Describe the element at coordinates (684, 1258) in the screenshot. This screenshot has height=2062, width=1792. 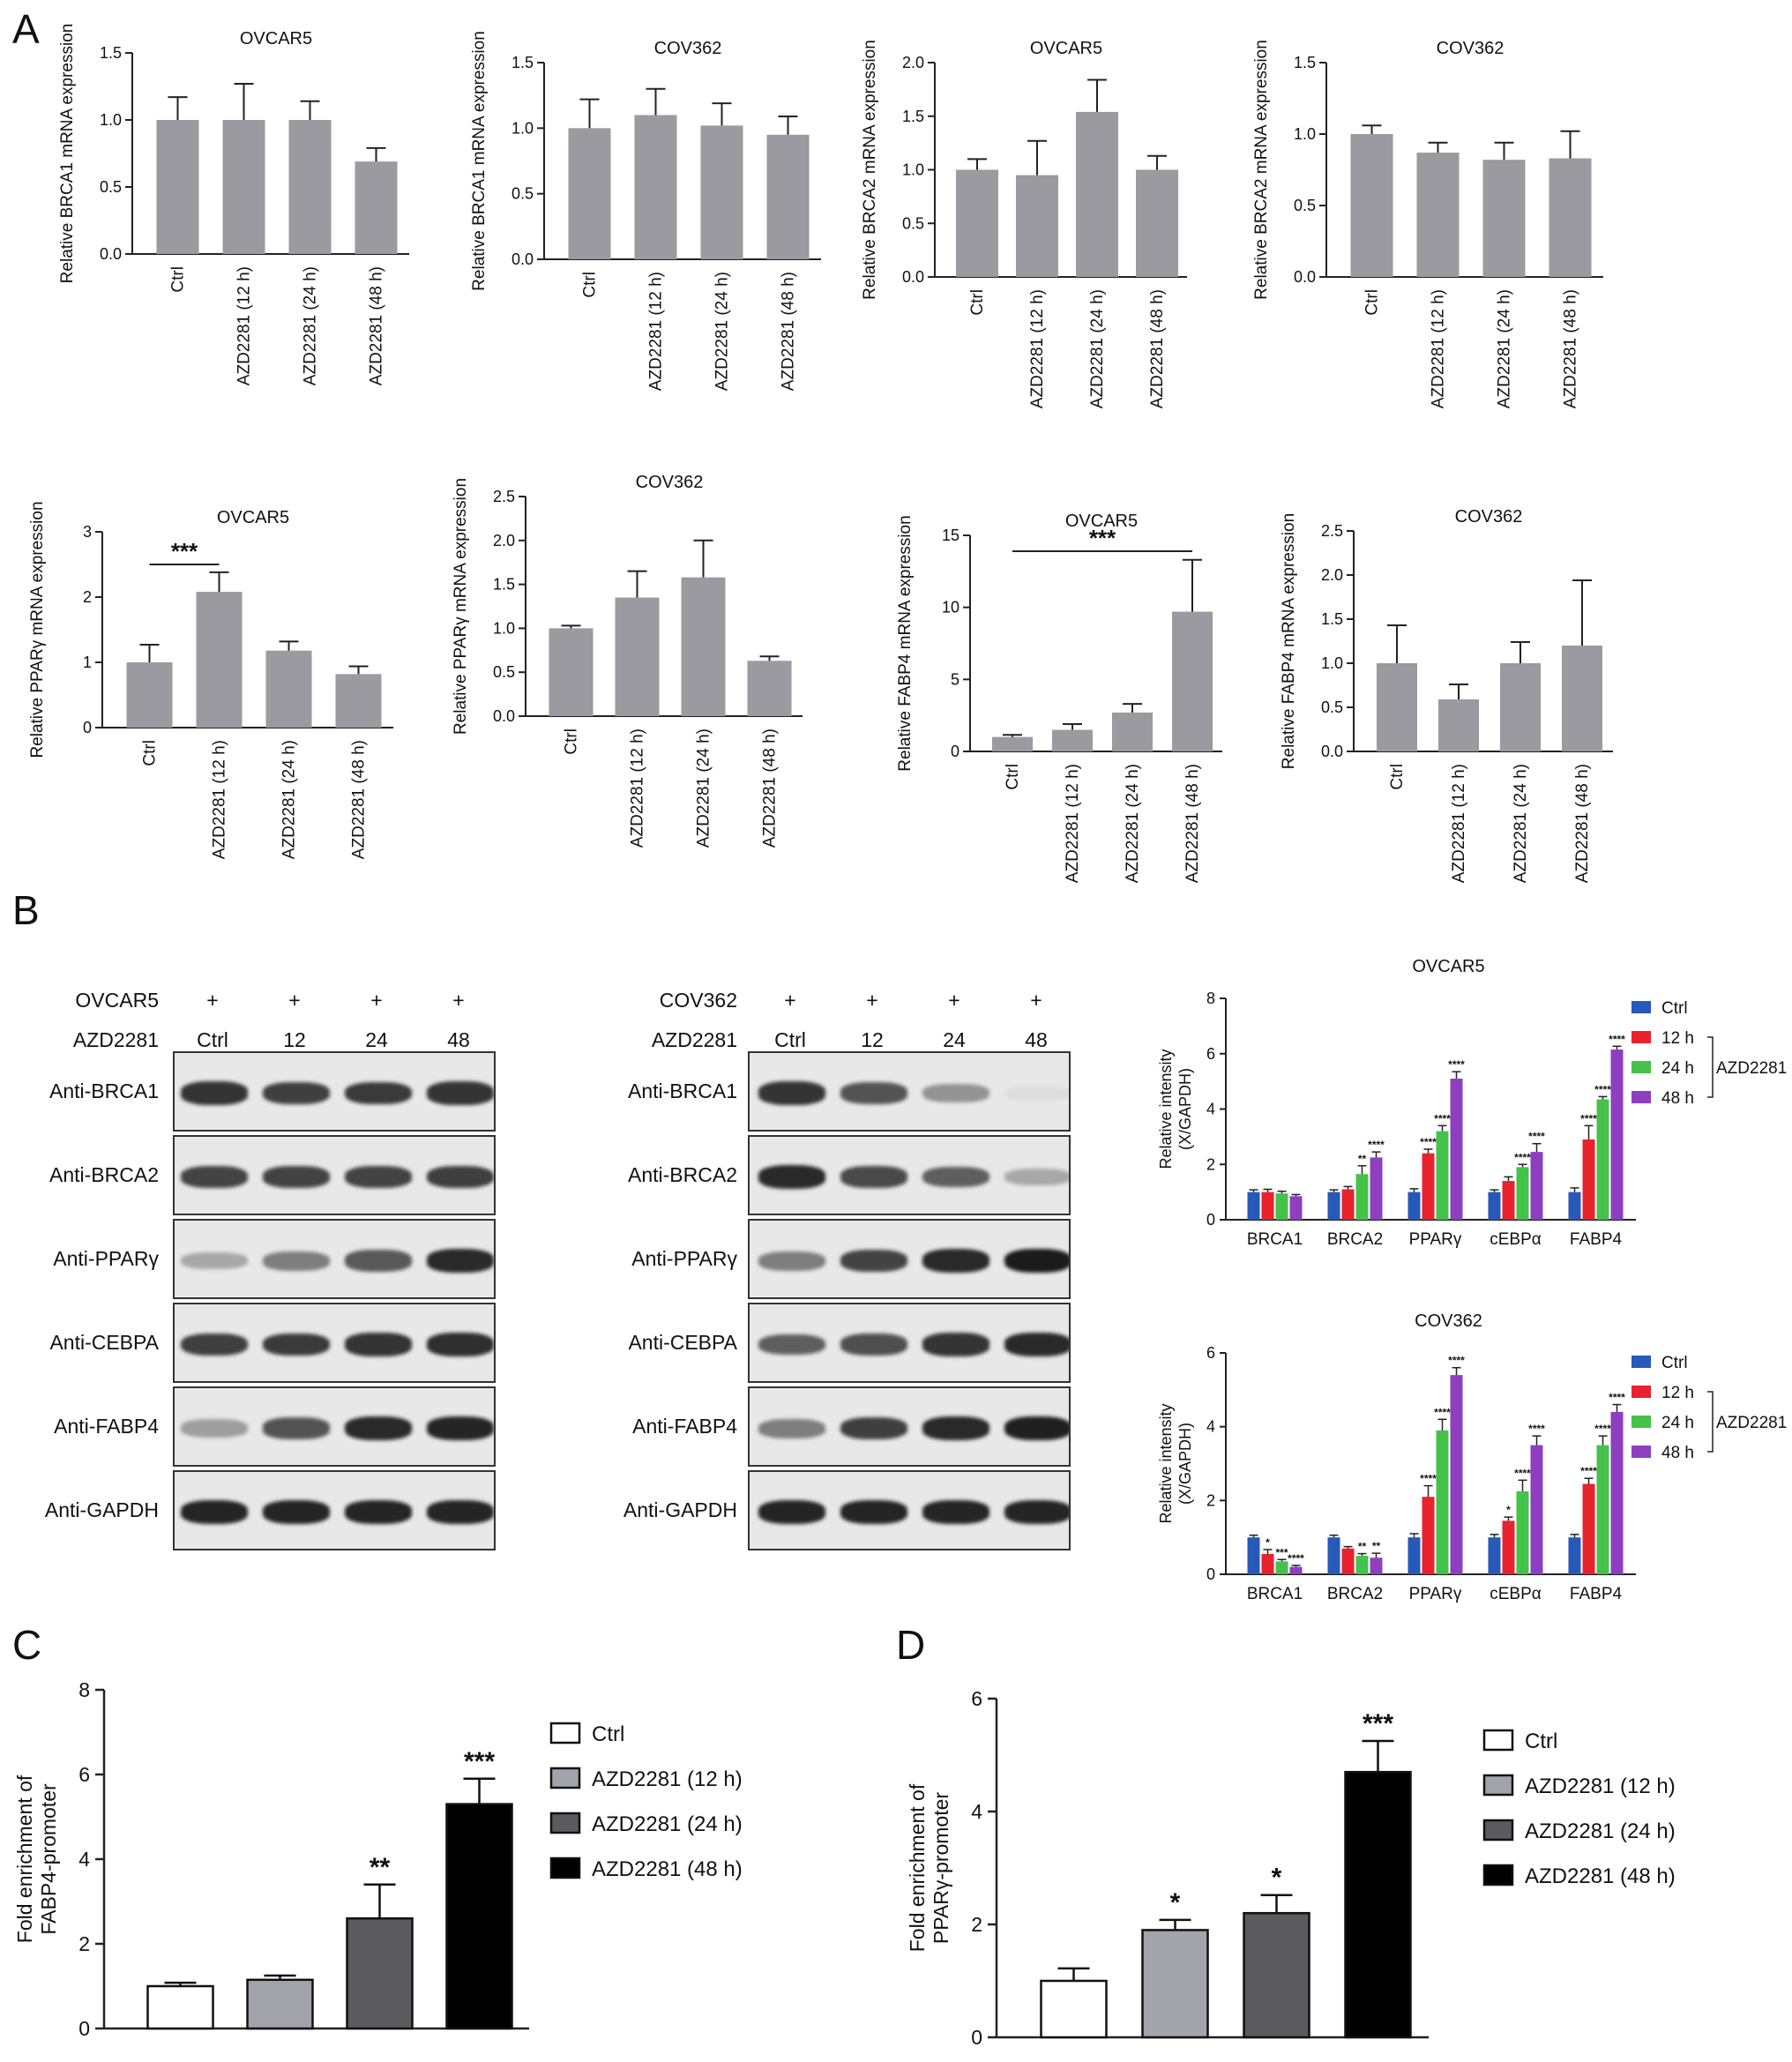
I see `antibody-label: Anti-PPARγ` at that location.